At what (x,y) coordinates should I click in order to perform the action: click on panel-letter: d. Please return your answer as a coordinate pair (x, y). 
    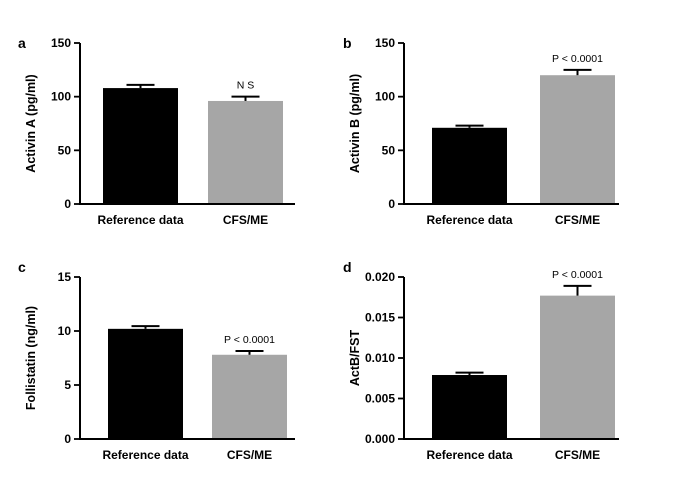
    Looking at the image, I should click on (347, 267).